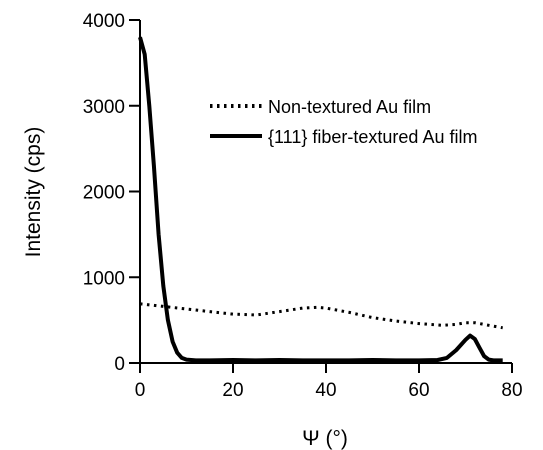  Describe the element at coordinates (372, 137) in the screenshot. I see `legend-label-fiber-textured: {111} fiber-textured Au film` at that location.